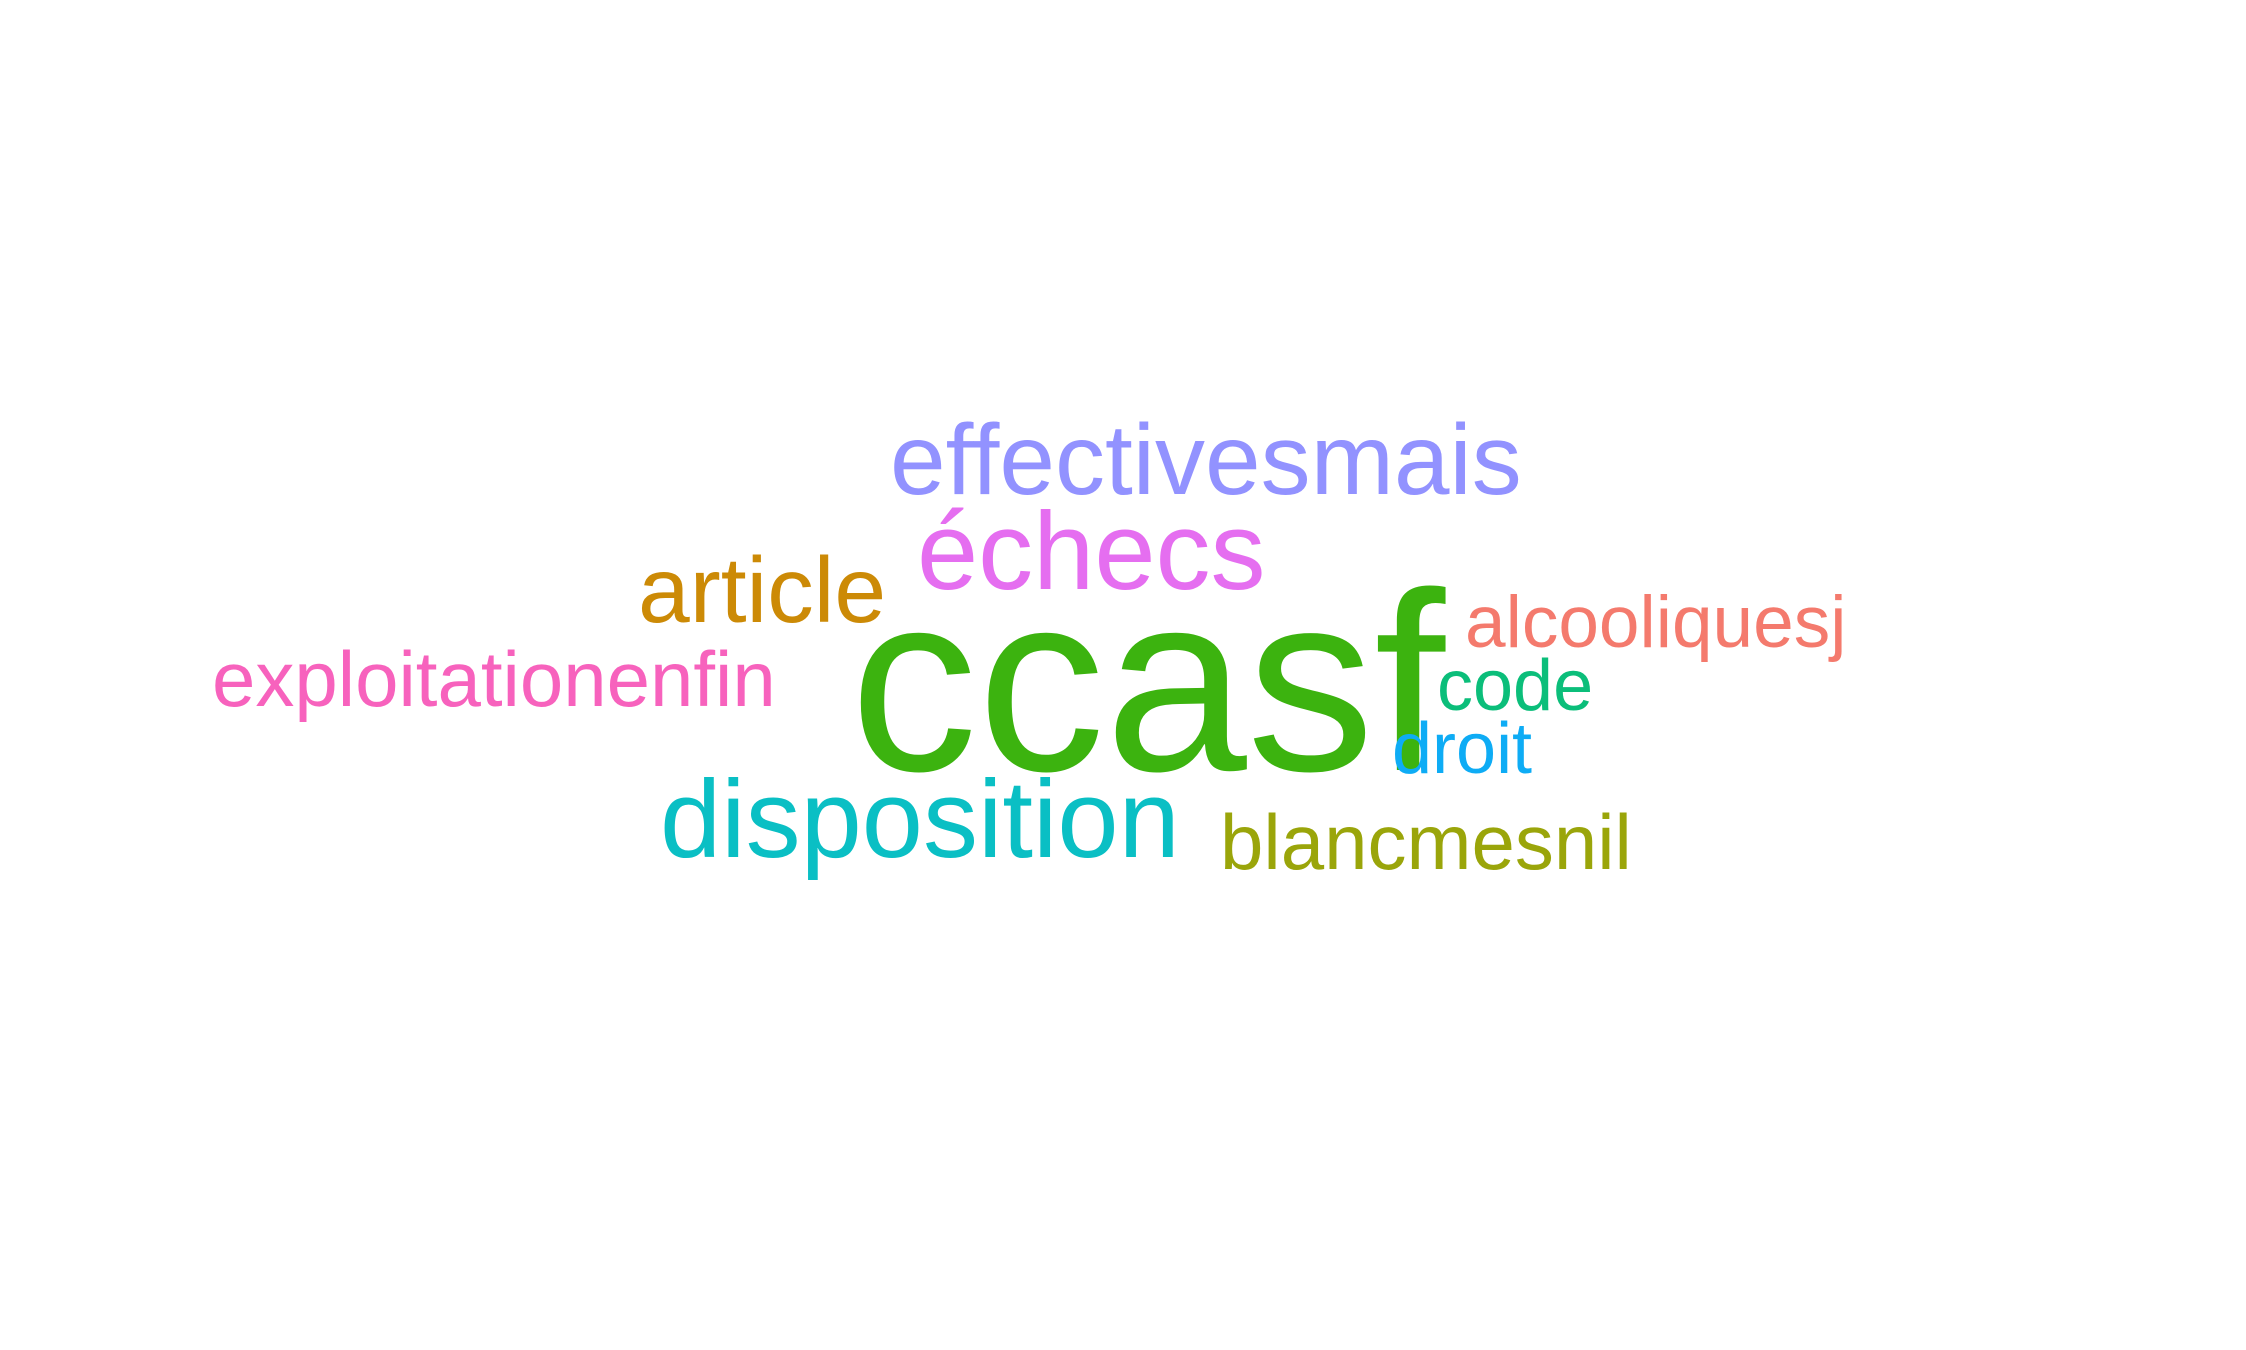 The image size is (2246, 1350). Describe the element at coordinates (1206, 460) in the screenshot. I see `word-effectivesmais: effectivesmais` at that location.